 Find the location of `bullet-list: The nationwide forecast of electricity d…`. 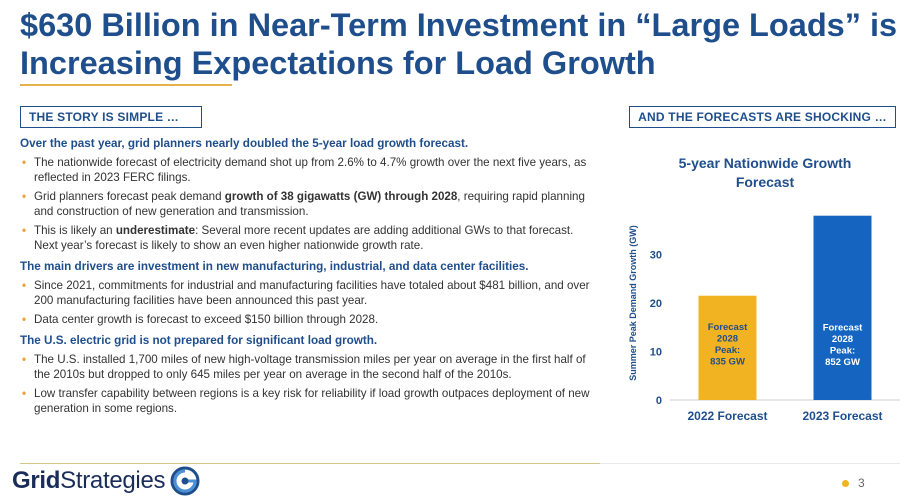

bullet-list: The nationwide forecast of electricity d… is located at coordinates (309, 204).